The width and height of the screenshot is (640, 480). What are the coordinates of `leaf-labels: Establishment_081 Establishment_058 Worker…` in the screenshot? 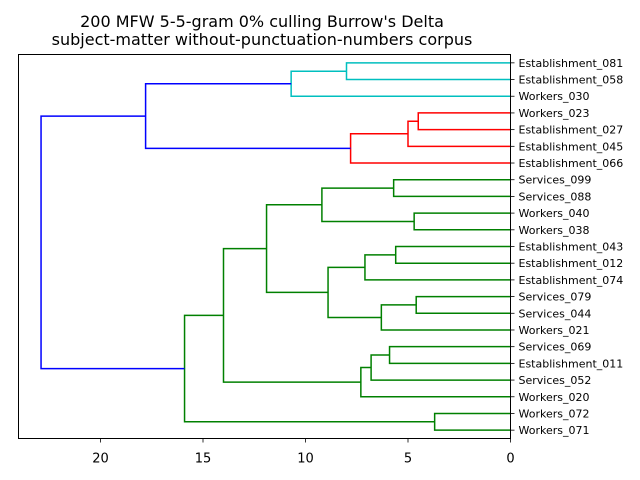 It's located at (567, 247).